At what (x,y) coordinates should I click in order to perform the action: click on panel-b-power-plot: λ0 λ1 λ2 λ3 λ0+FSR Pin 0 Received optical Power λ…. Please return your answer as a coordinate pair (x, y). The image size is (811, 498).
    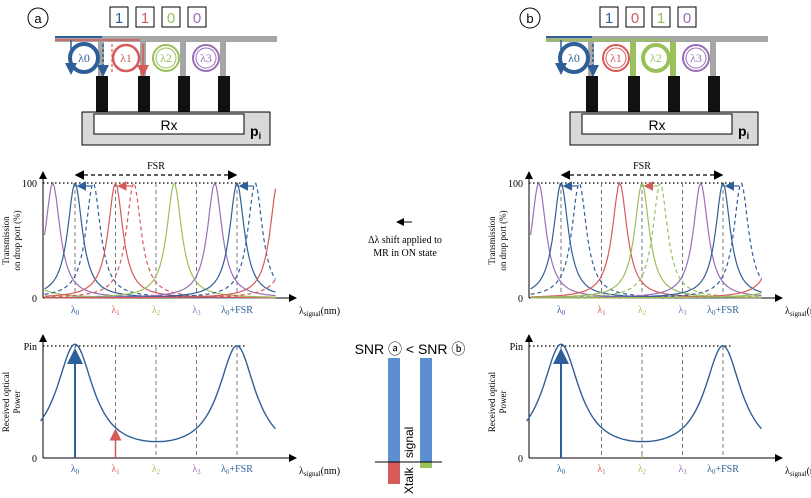
    Looking at the image, I should click on (649, 406).